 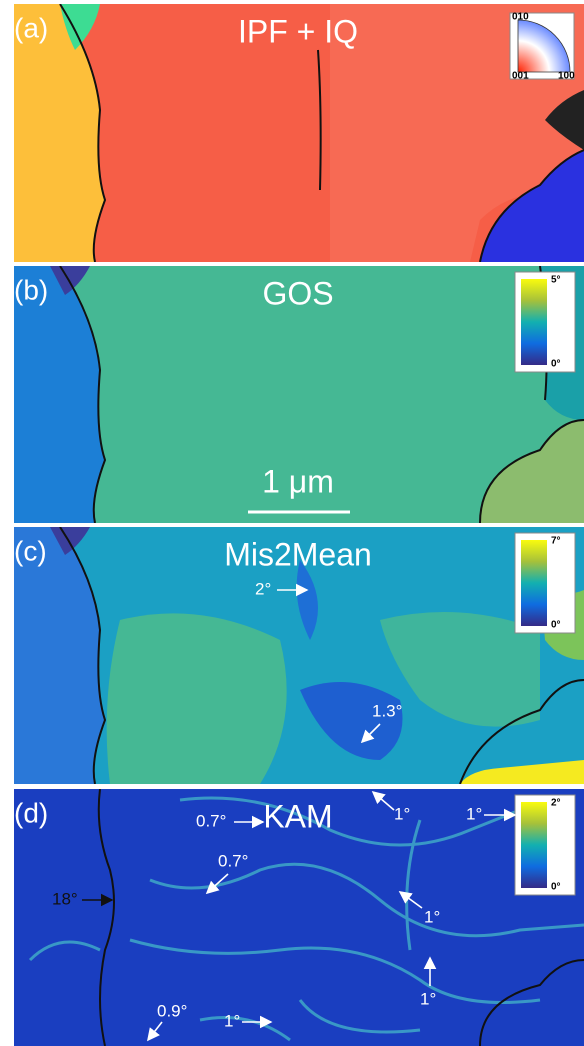 I want to click on panel-label: (d), so click(x=31, y=812).